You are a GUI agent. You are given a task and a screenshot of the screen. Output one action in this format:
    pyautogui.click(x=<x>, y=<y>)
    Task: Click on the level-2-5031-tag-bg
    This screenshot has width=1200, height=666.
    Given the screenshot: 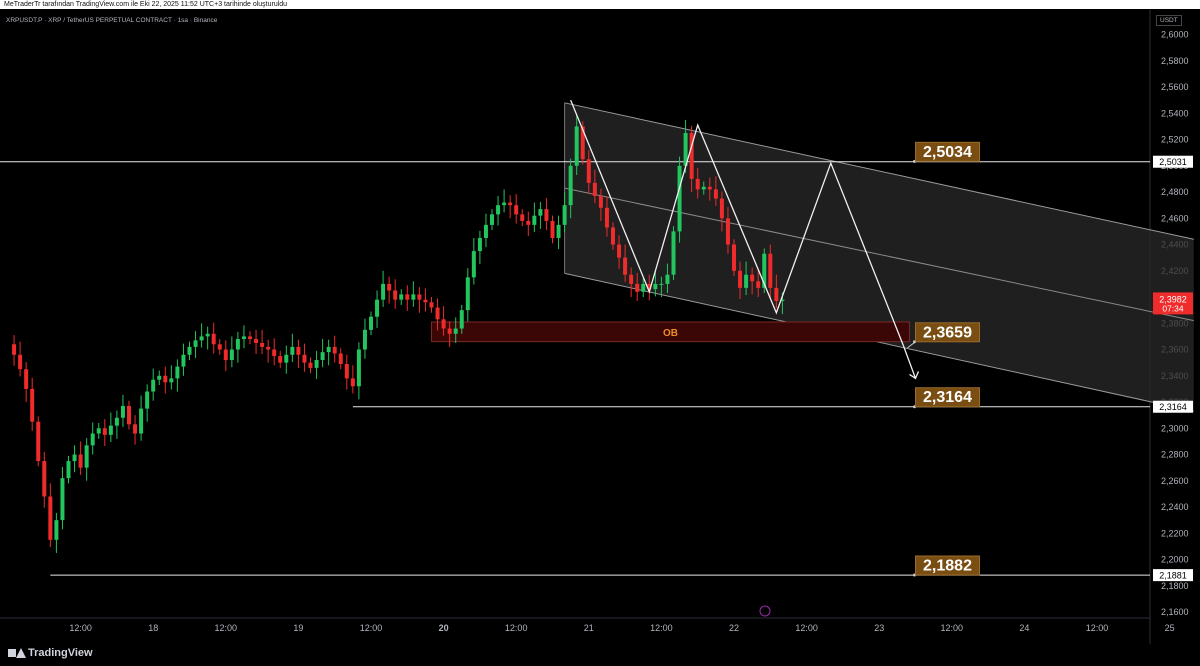 What is the action you would take?
    pyautogui.click(x=1173, y=161)
    